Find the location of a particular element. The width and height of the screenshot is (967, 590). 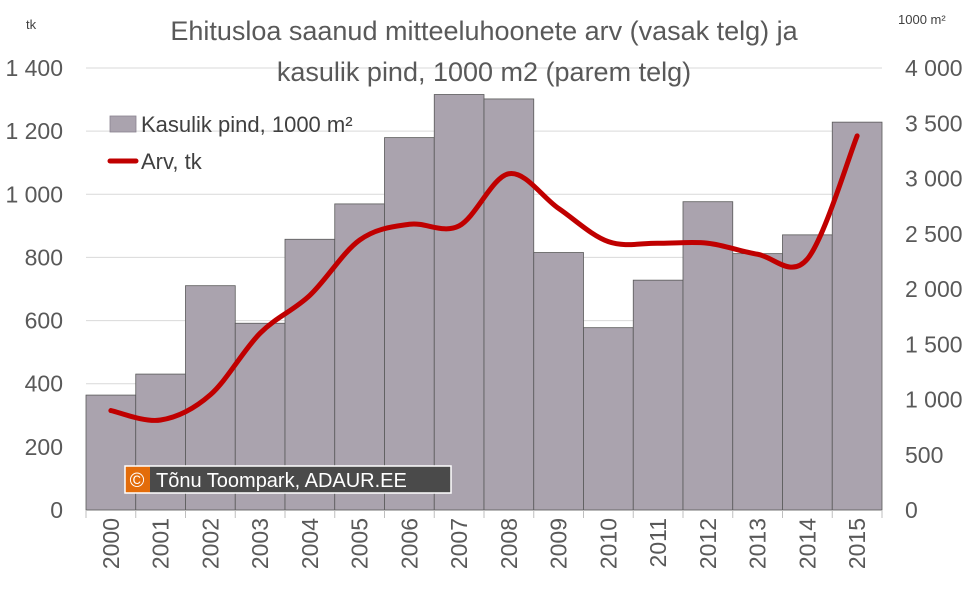

bar-2013 is located at coordinates (757, 382).